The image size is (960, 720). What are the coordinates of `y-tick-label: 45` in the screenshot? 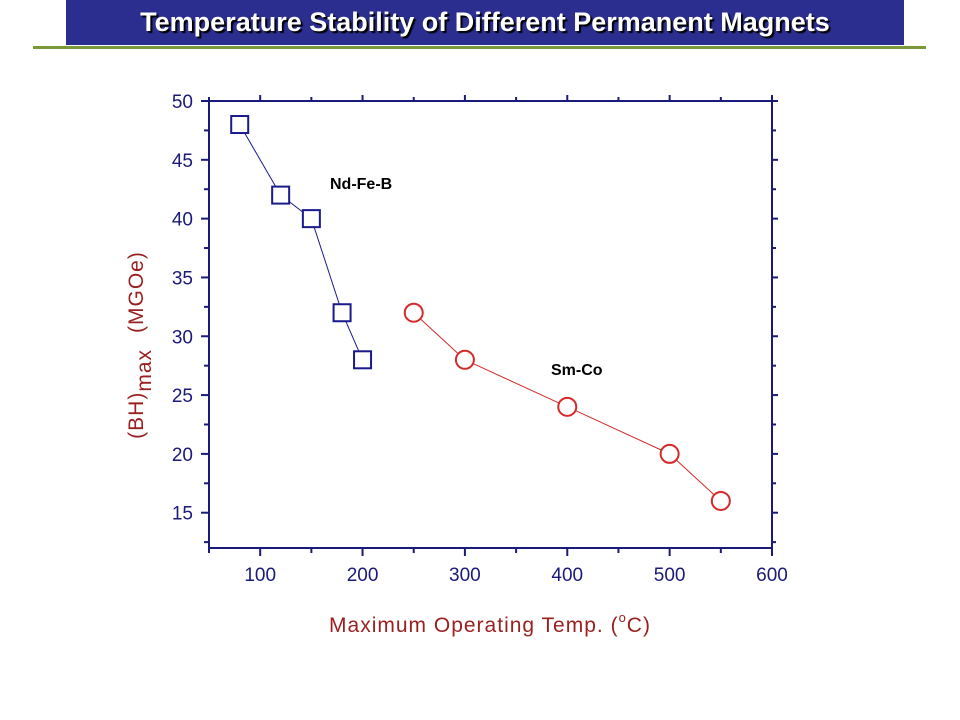 It's located at (182, 161).